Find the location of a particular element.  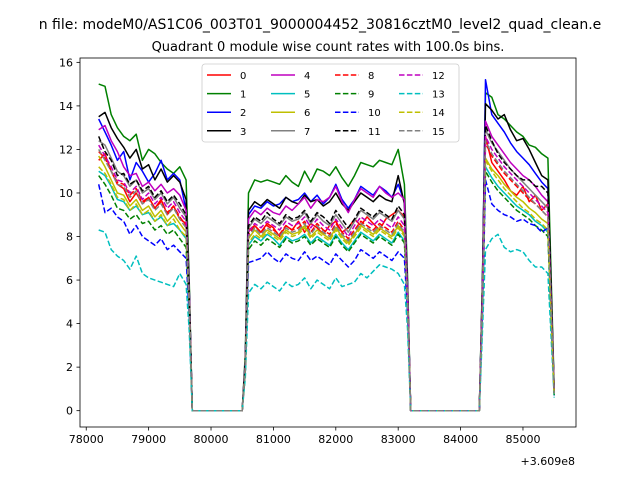

x-tick-label: 85000 is located at coordinates (522, 439).